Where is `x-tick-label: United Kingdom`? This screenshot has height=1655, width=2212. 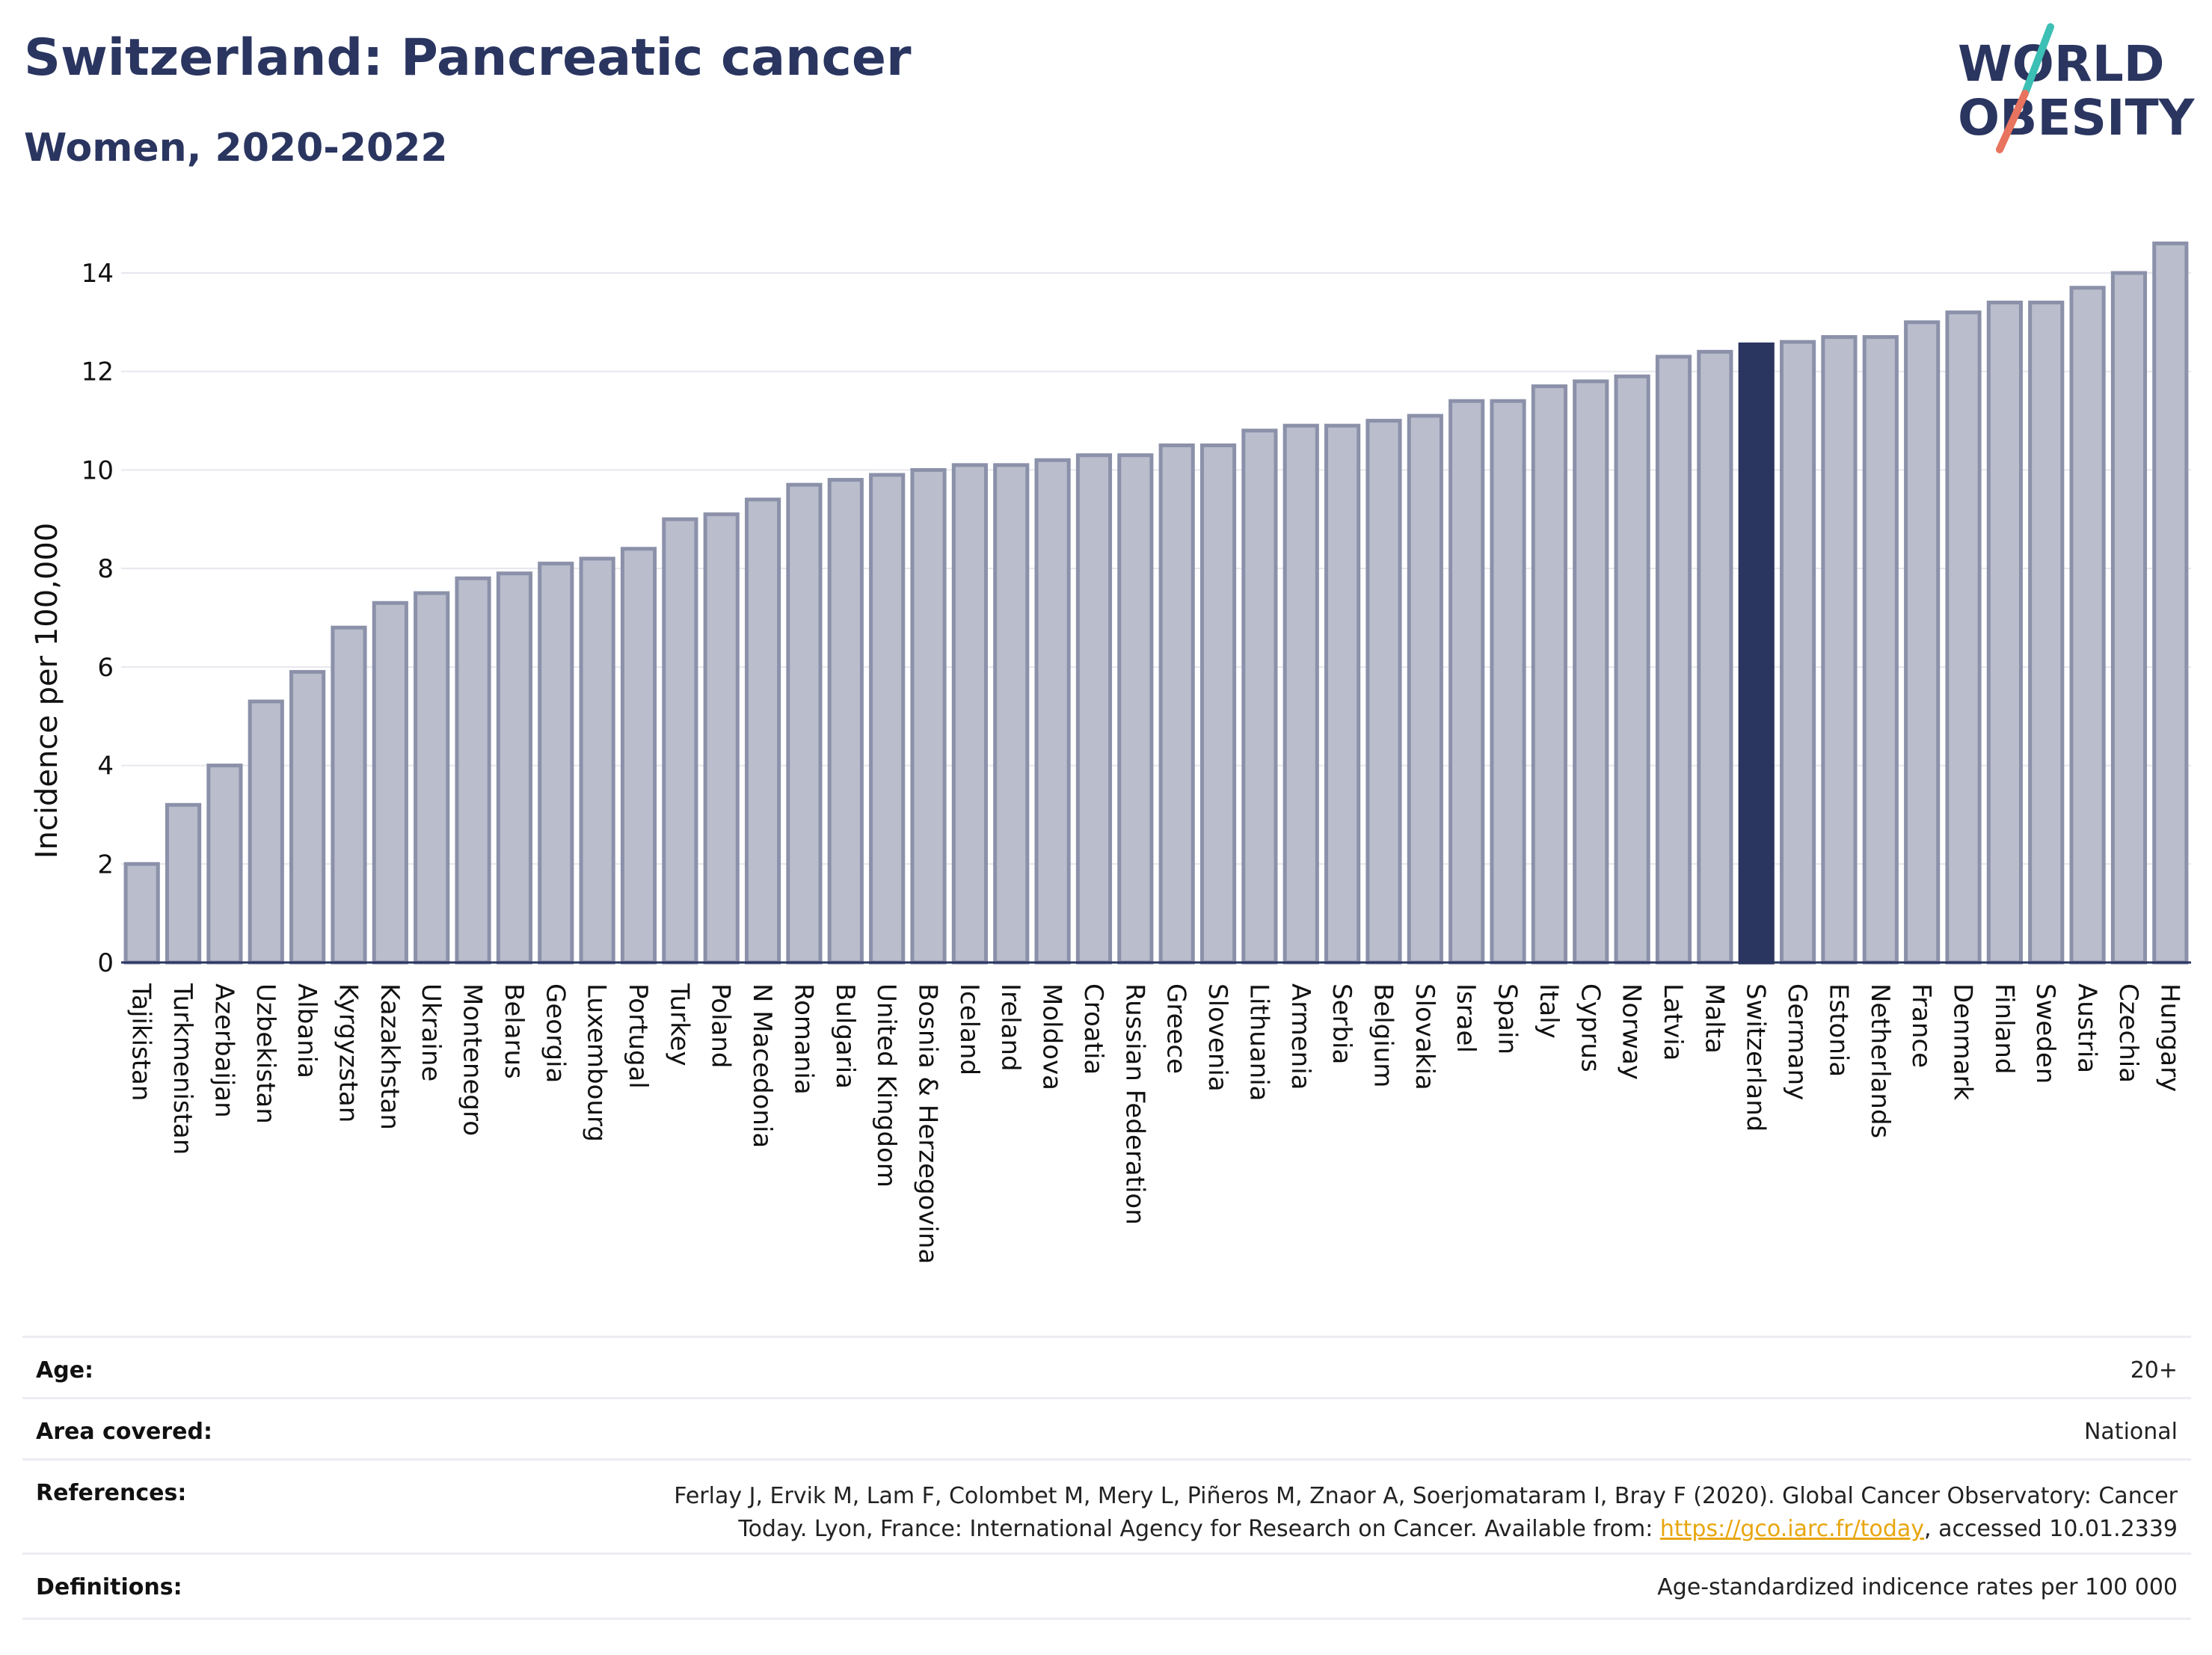
x-tick-label: United Kingdom is located at coordinates (886, 1085).